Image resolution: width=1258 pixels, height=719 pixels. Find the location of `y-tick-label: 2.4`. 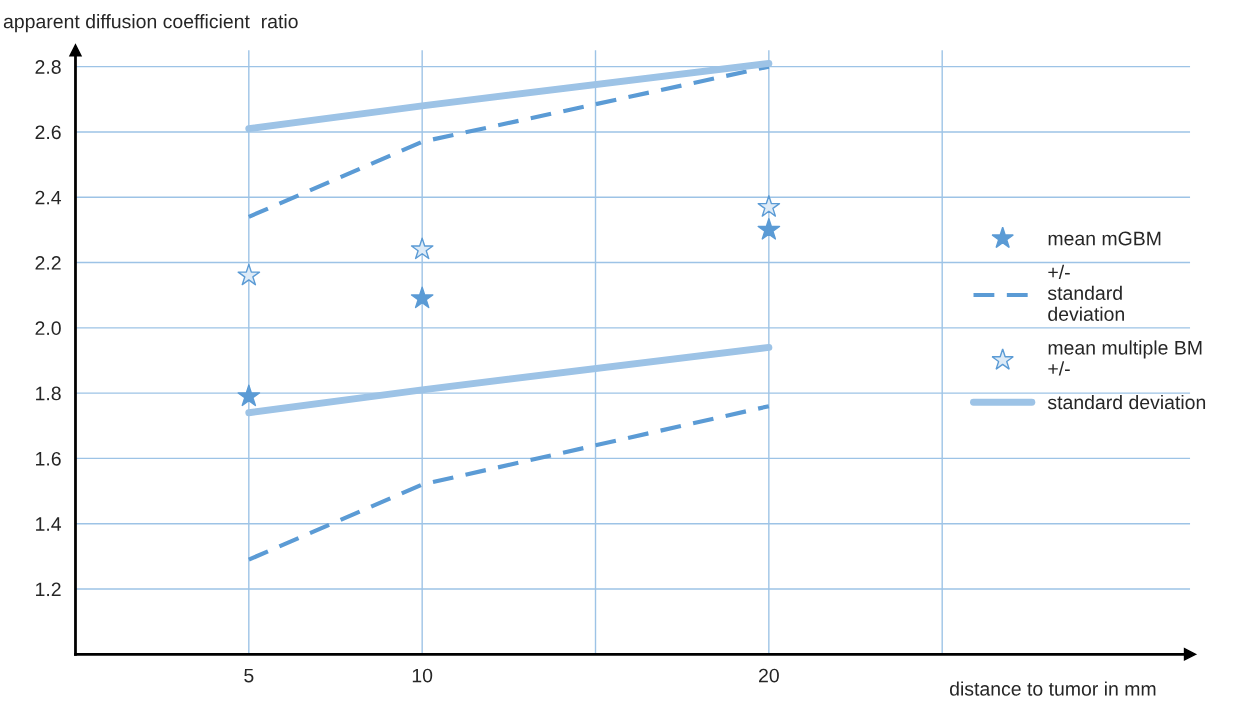

y-tick-label: 2.4 is located at coordinates (48, 197).